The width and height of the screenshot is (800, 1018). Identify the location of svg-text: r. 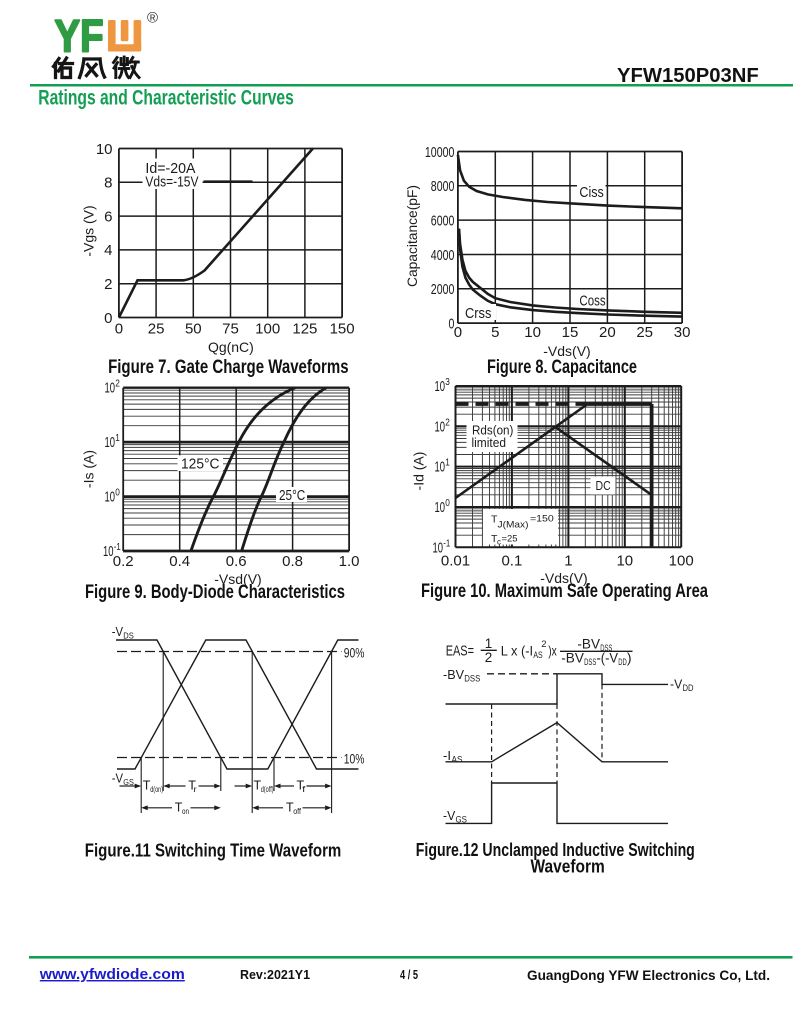
(195, 789).